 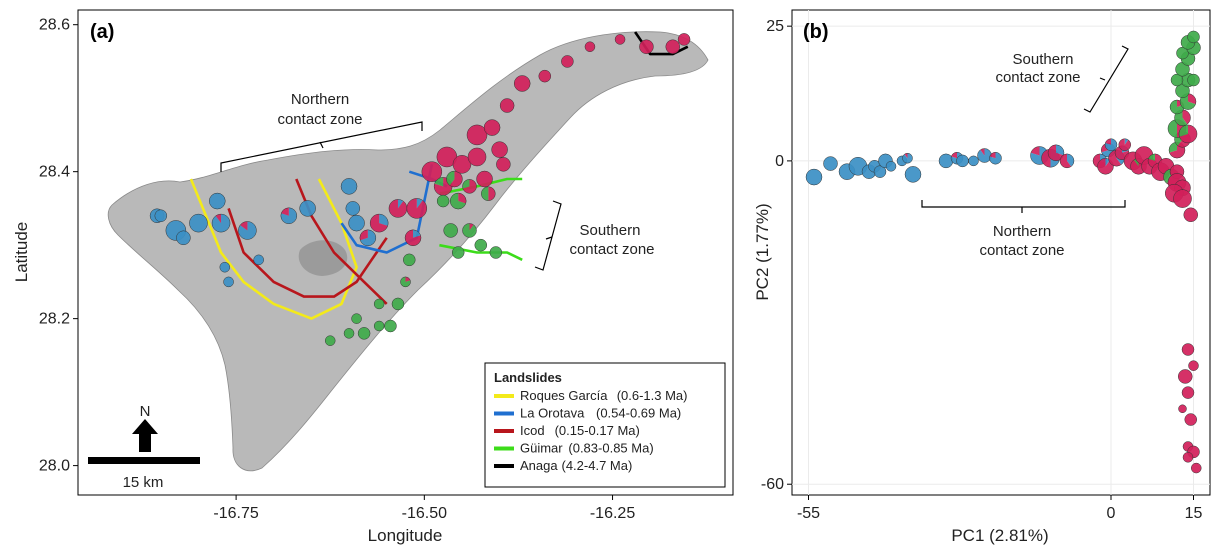 What do you see at coordinates (54, 25) in the screenshot?
I see `y-tick-label-a: 28.6` at bounding box center [54, 25].